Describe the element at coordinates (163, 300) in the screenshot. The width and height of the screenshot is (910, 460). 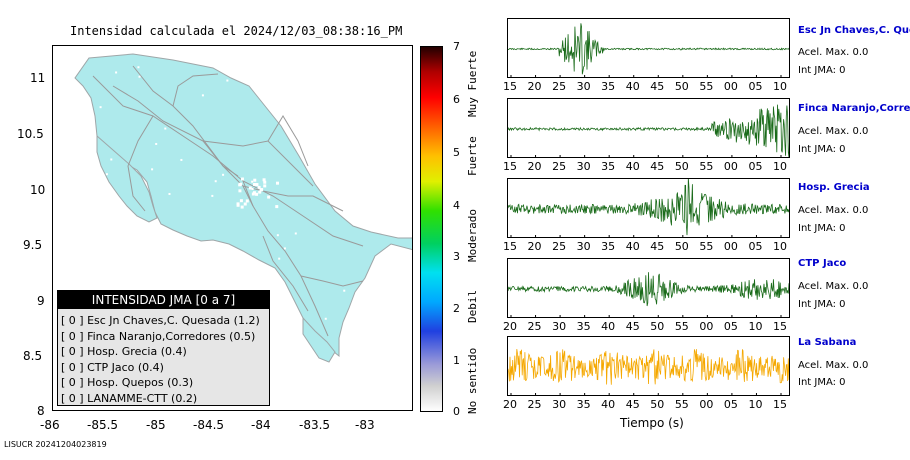
I see `legend-title: INTENSIDAD JMA [0 a 7]` at that location.